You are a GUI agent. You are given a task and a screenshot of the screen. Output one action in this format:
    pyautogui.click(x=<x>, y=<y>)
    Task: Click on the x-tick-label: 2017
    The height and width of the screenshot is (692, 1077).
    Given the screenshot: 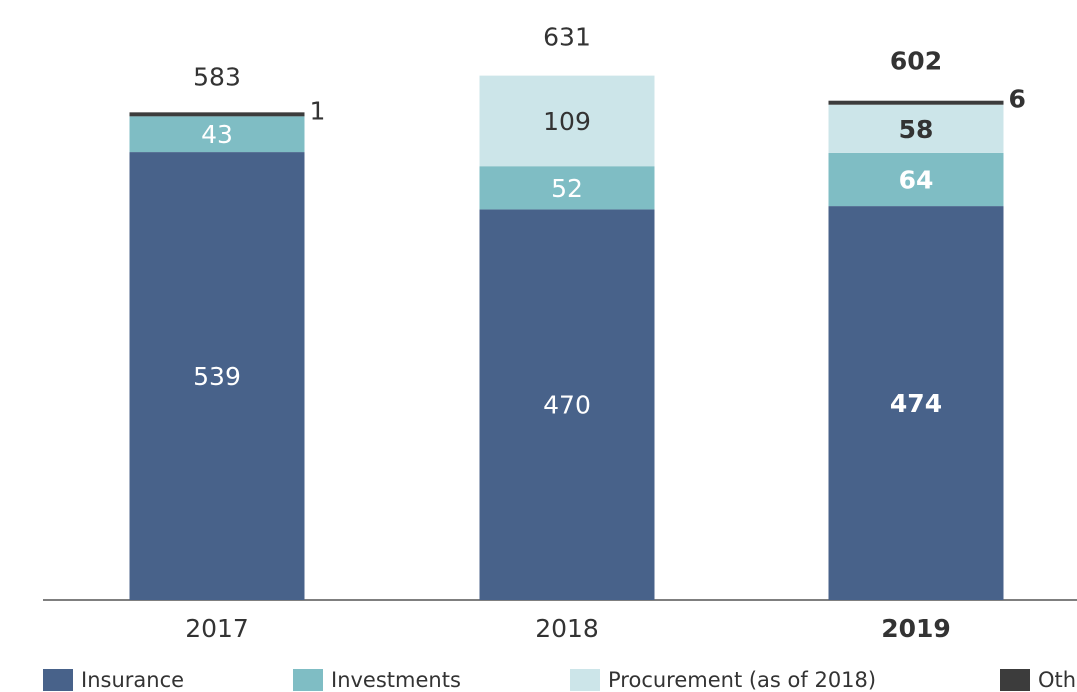 What is the action you would take?
    pyautogui.click(x=217, y=628)
    